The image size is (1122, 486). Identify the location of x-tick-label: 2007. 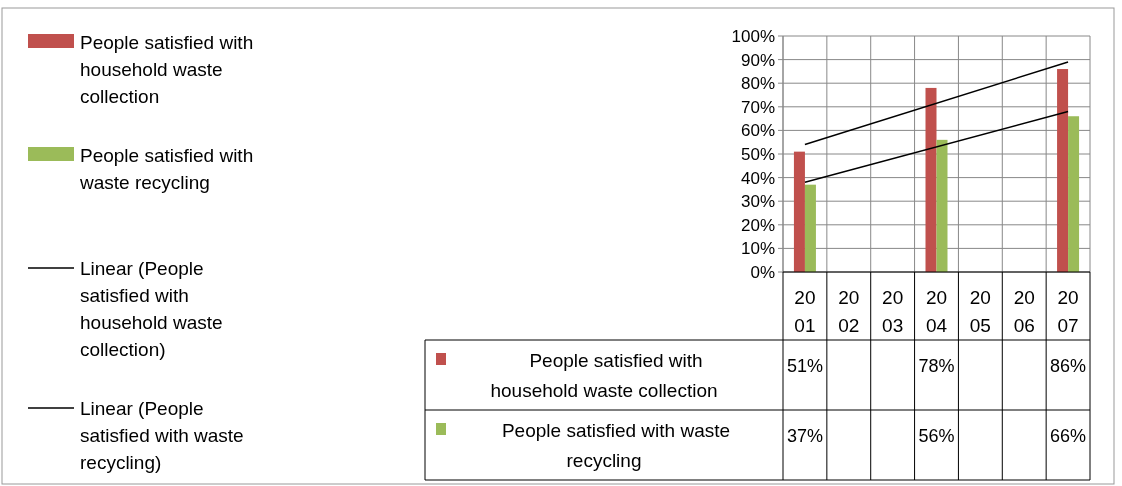
(1068, 311).